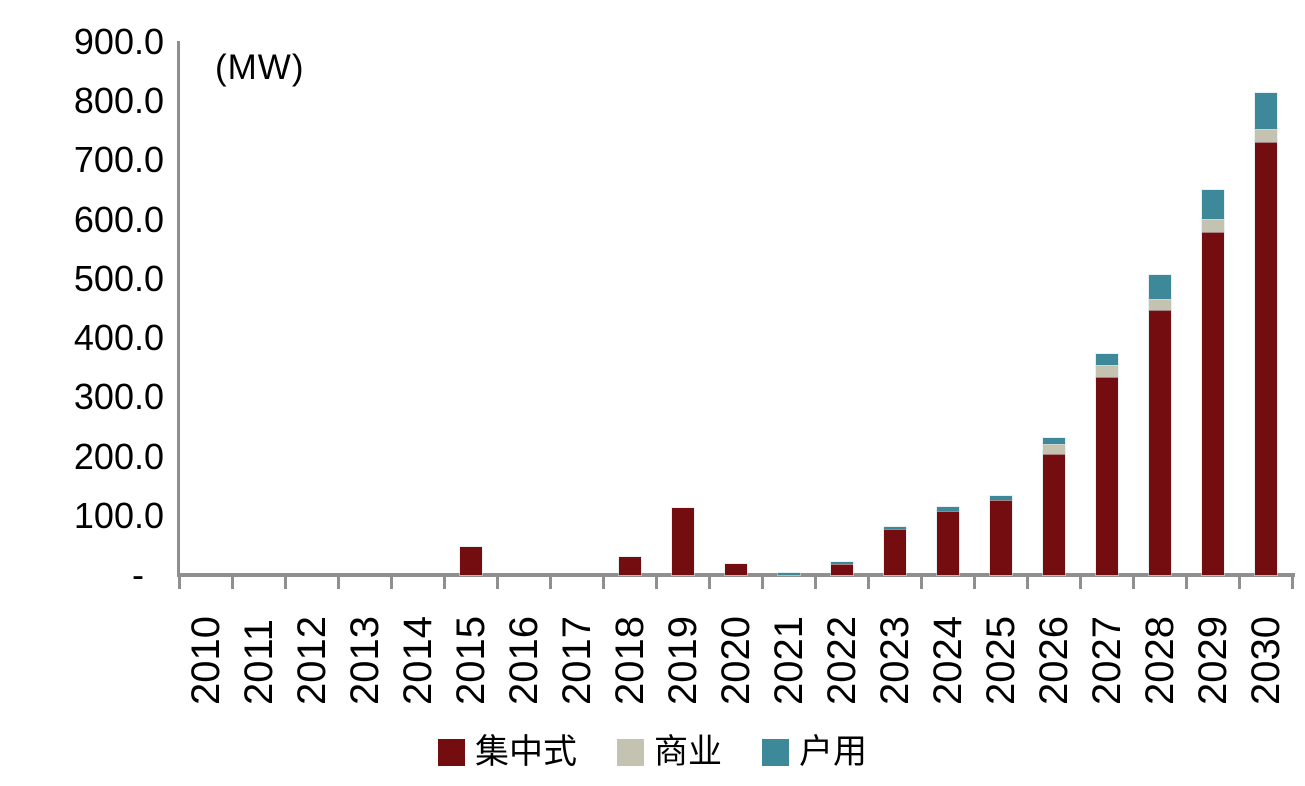 The width and height of the screenshot is (1305, 786). Describe the element at coordinates (258, 661) in the screenshot. I see `x-axis-category-label: 2011` at that location.